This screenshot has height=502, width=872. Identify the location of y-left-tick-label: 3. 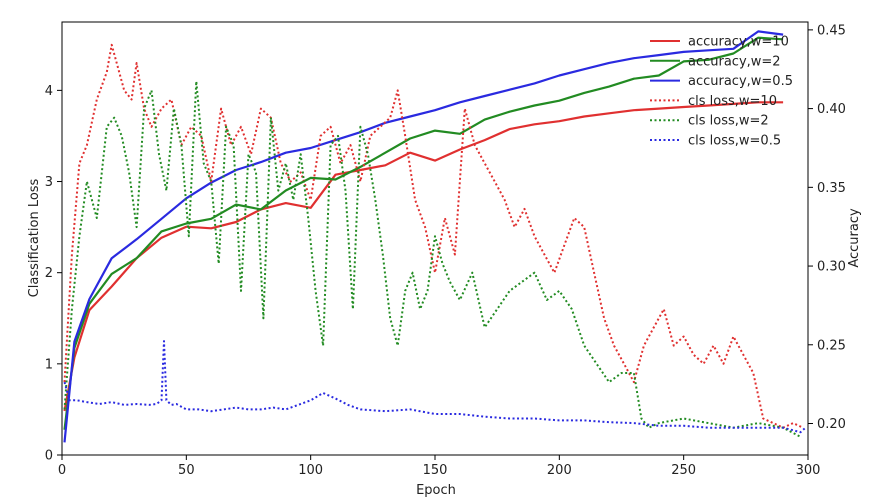
(49, 182).